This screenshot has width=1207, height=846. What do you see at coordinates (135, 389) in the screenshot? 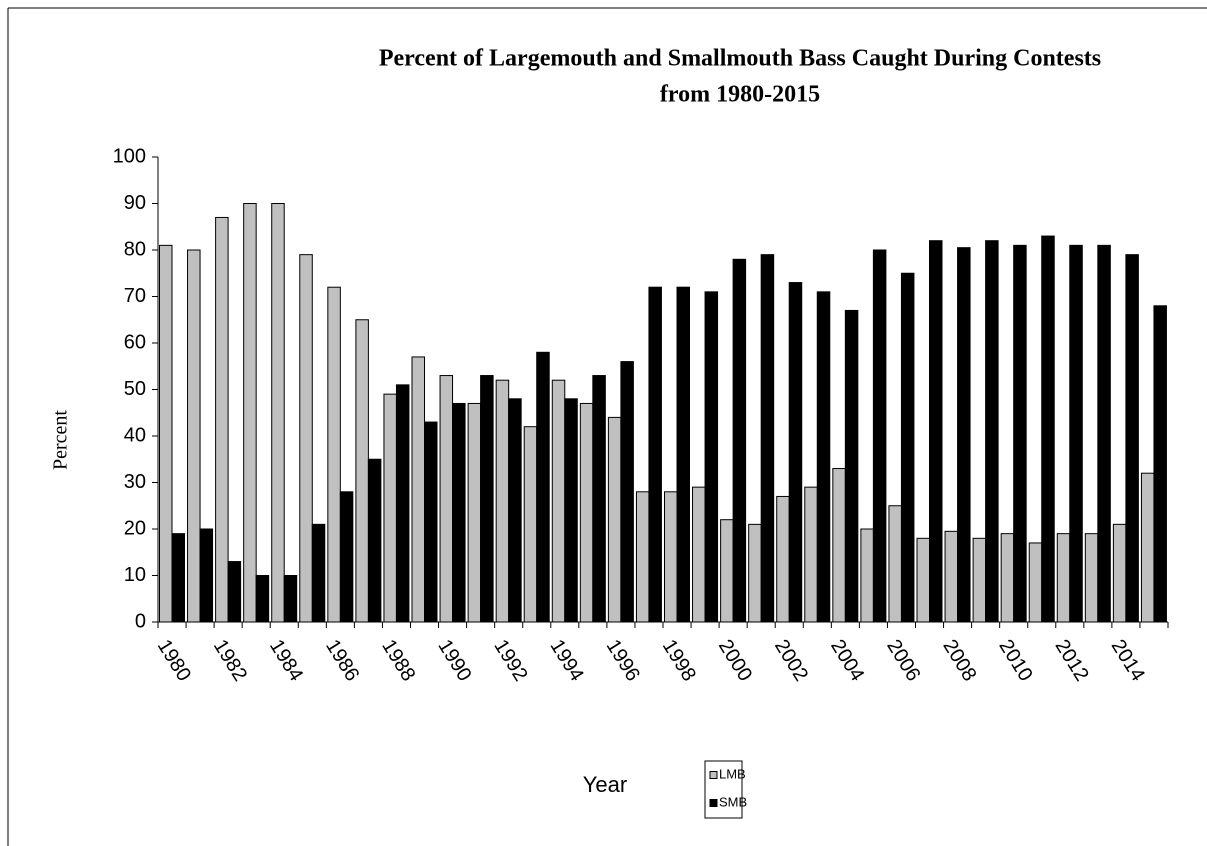
I see `y-tick-label: 50` at bounding box center [135, 389].